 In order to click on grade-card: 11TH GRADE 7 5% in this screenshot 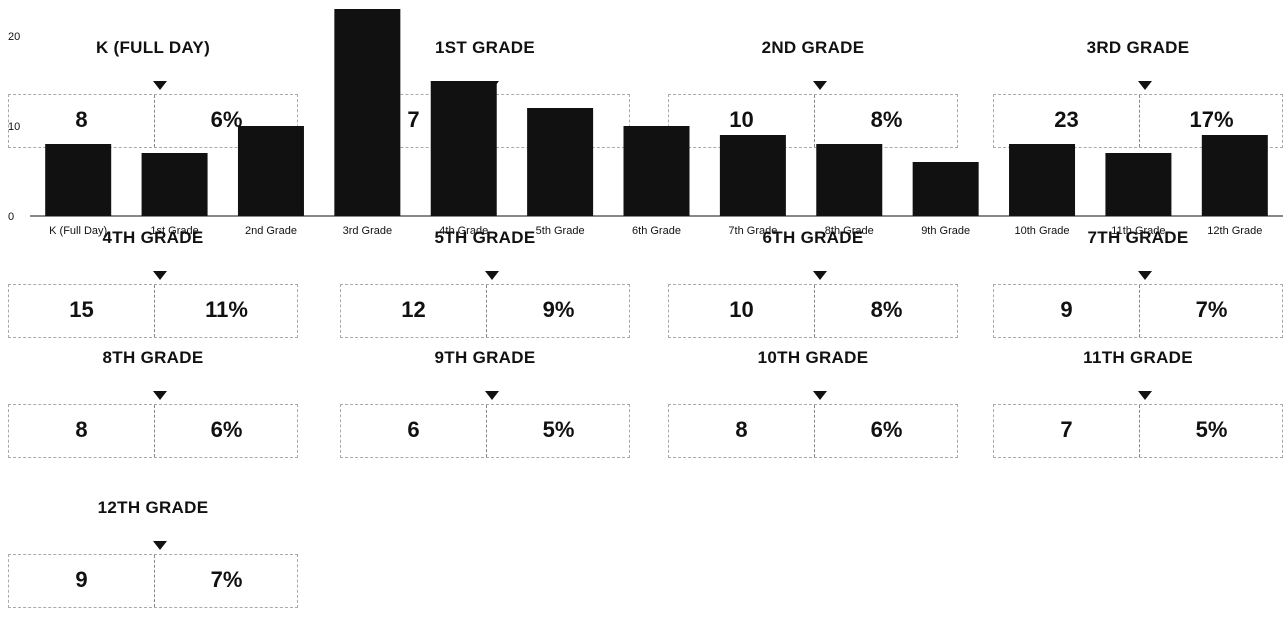, I will do `click(1138, 398)`.